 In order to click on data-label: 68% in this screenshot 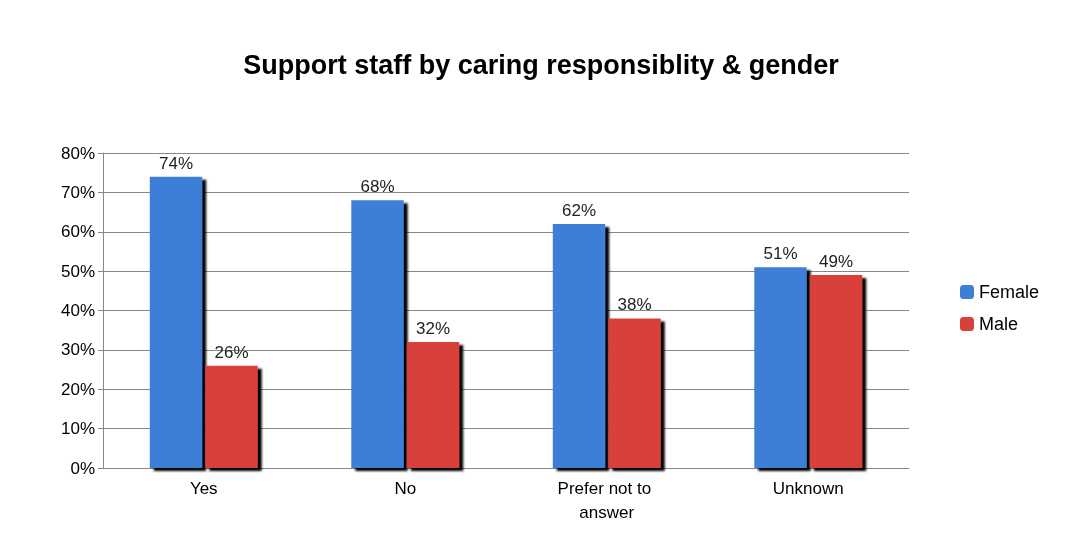, I will do `click(377, 187)`.